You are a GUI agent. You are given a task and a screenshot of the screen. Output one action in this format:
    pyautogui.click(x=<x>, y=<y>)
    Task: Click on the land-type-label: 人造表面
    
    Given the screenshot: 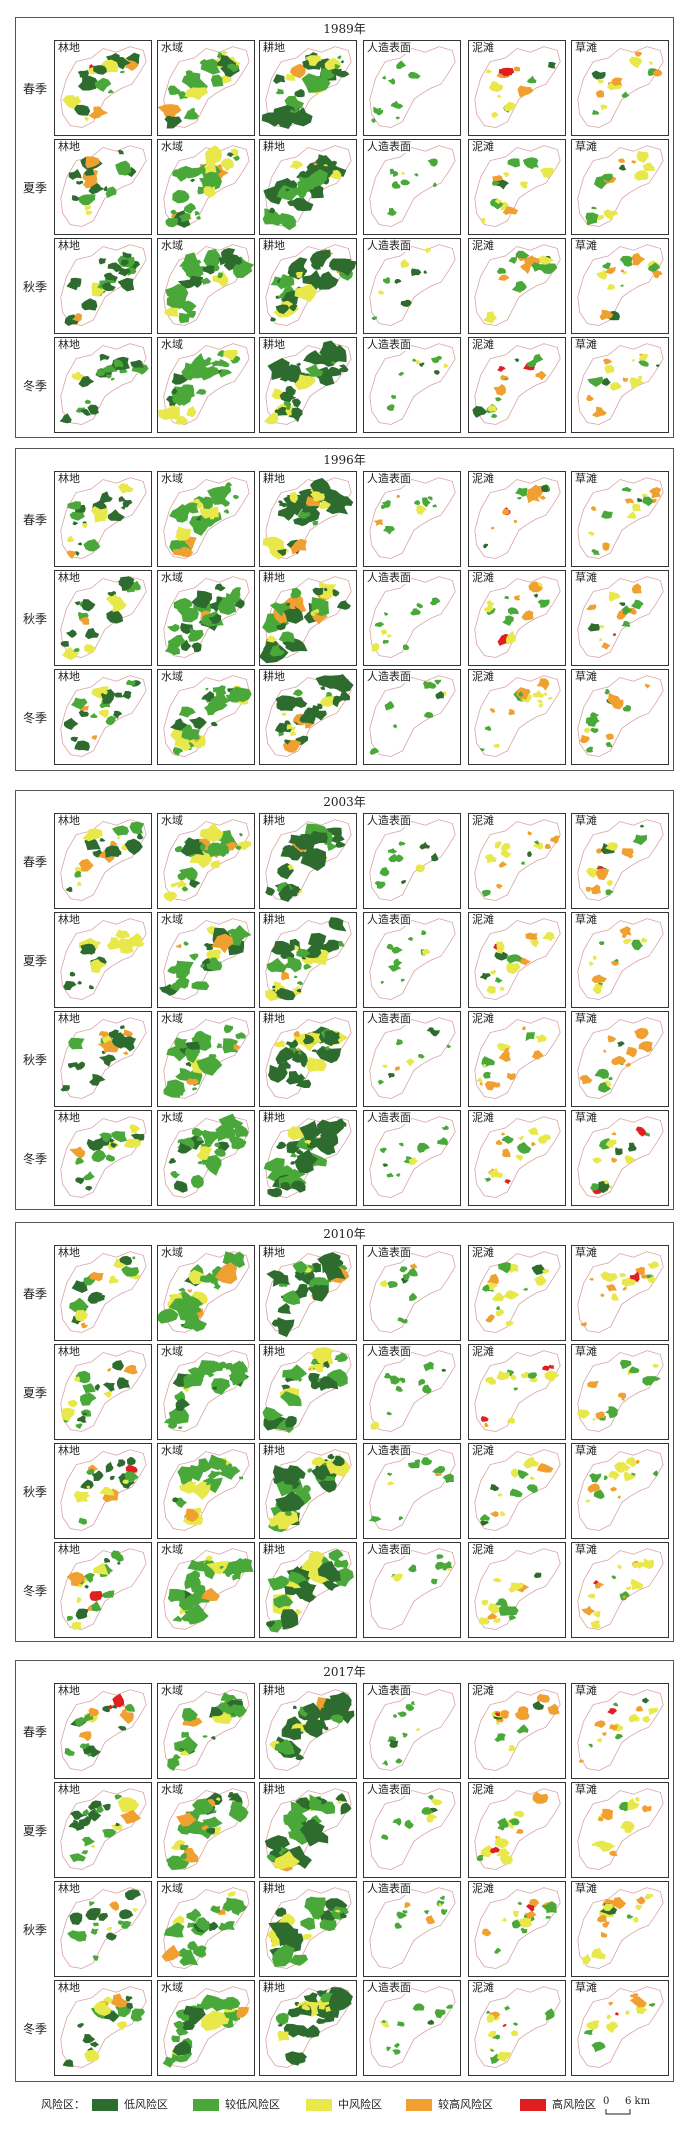 What is the action you would take?
    pyautogui.click(x=389, y=577)
    